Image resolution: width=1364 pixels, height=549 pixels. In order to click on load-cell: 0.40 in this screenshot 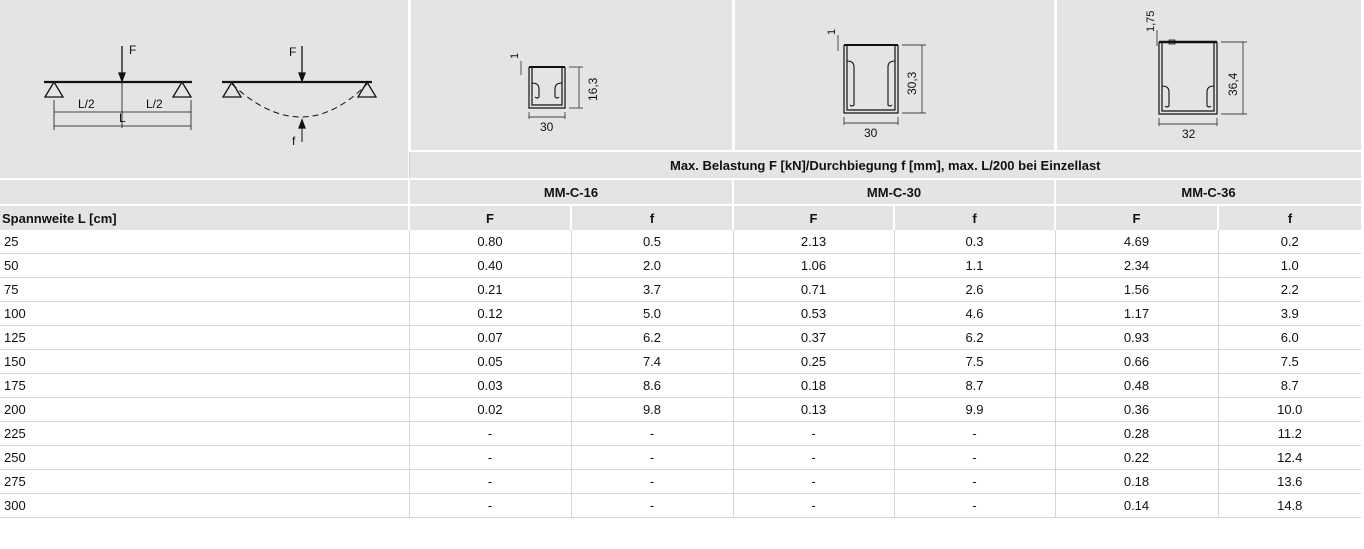, I will do `click(489, 265)`.